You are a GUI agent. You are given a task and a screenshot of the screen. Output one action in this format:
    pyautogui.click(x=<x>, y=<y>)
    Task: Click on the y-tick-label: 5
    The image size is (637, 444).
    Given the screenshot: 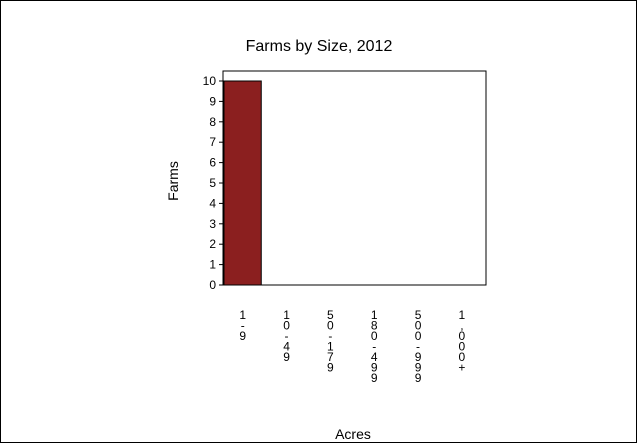 What is the action you would take?
    pyautogui.click(x=212, y=183)
    